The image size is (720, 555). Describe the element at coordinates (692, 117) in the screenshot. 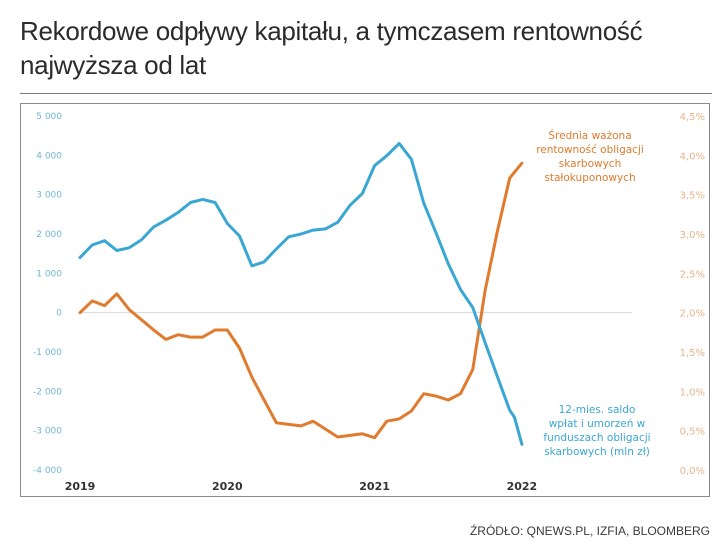

I see `right-tick-label: 4,5%` at that location.